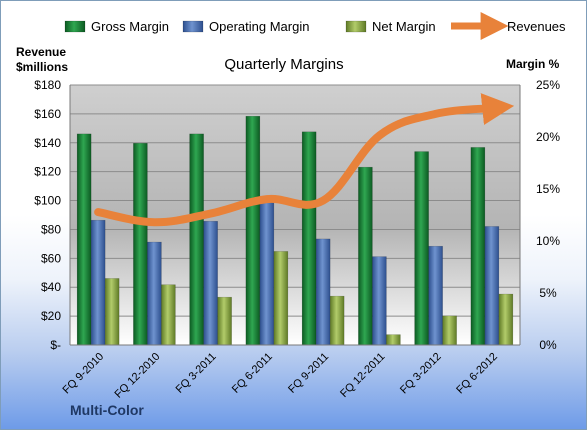  What do you see at coordinates (196, 373) in the screenshot?
I see `x-tick-label: FQ 3-2011` at bounding box center [196, 373].